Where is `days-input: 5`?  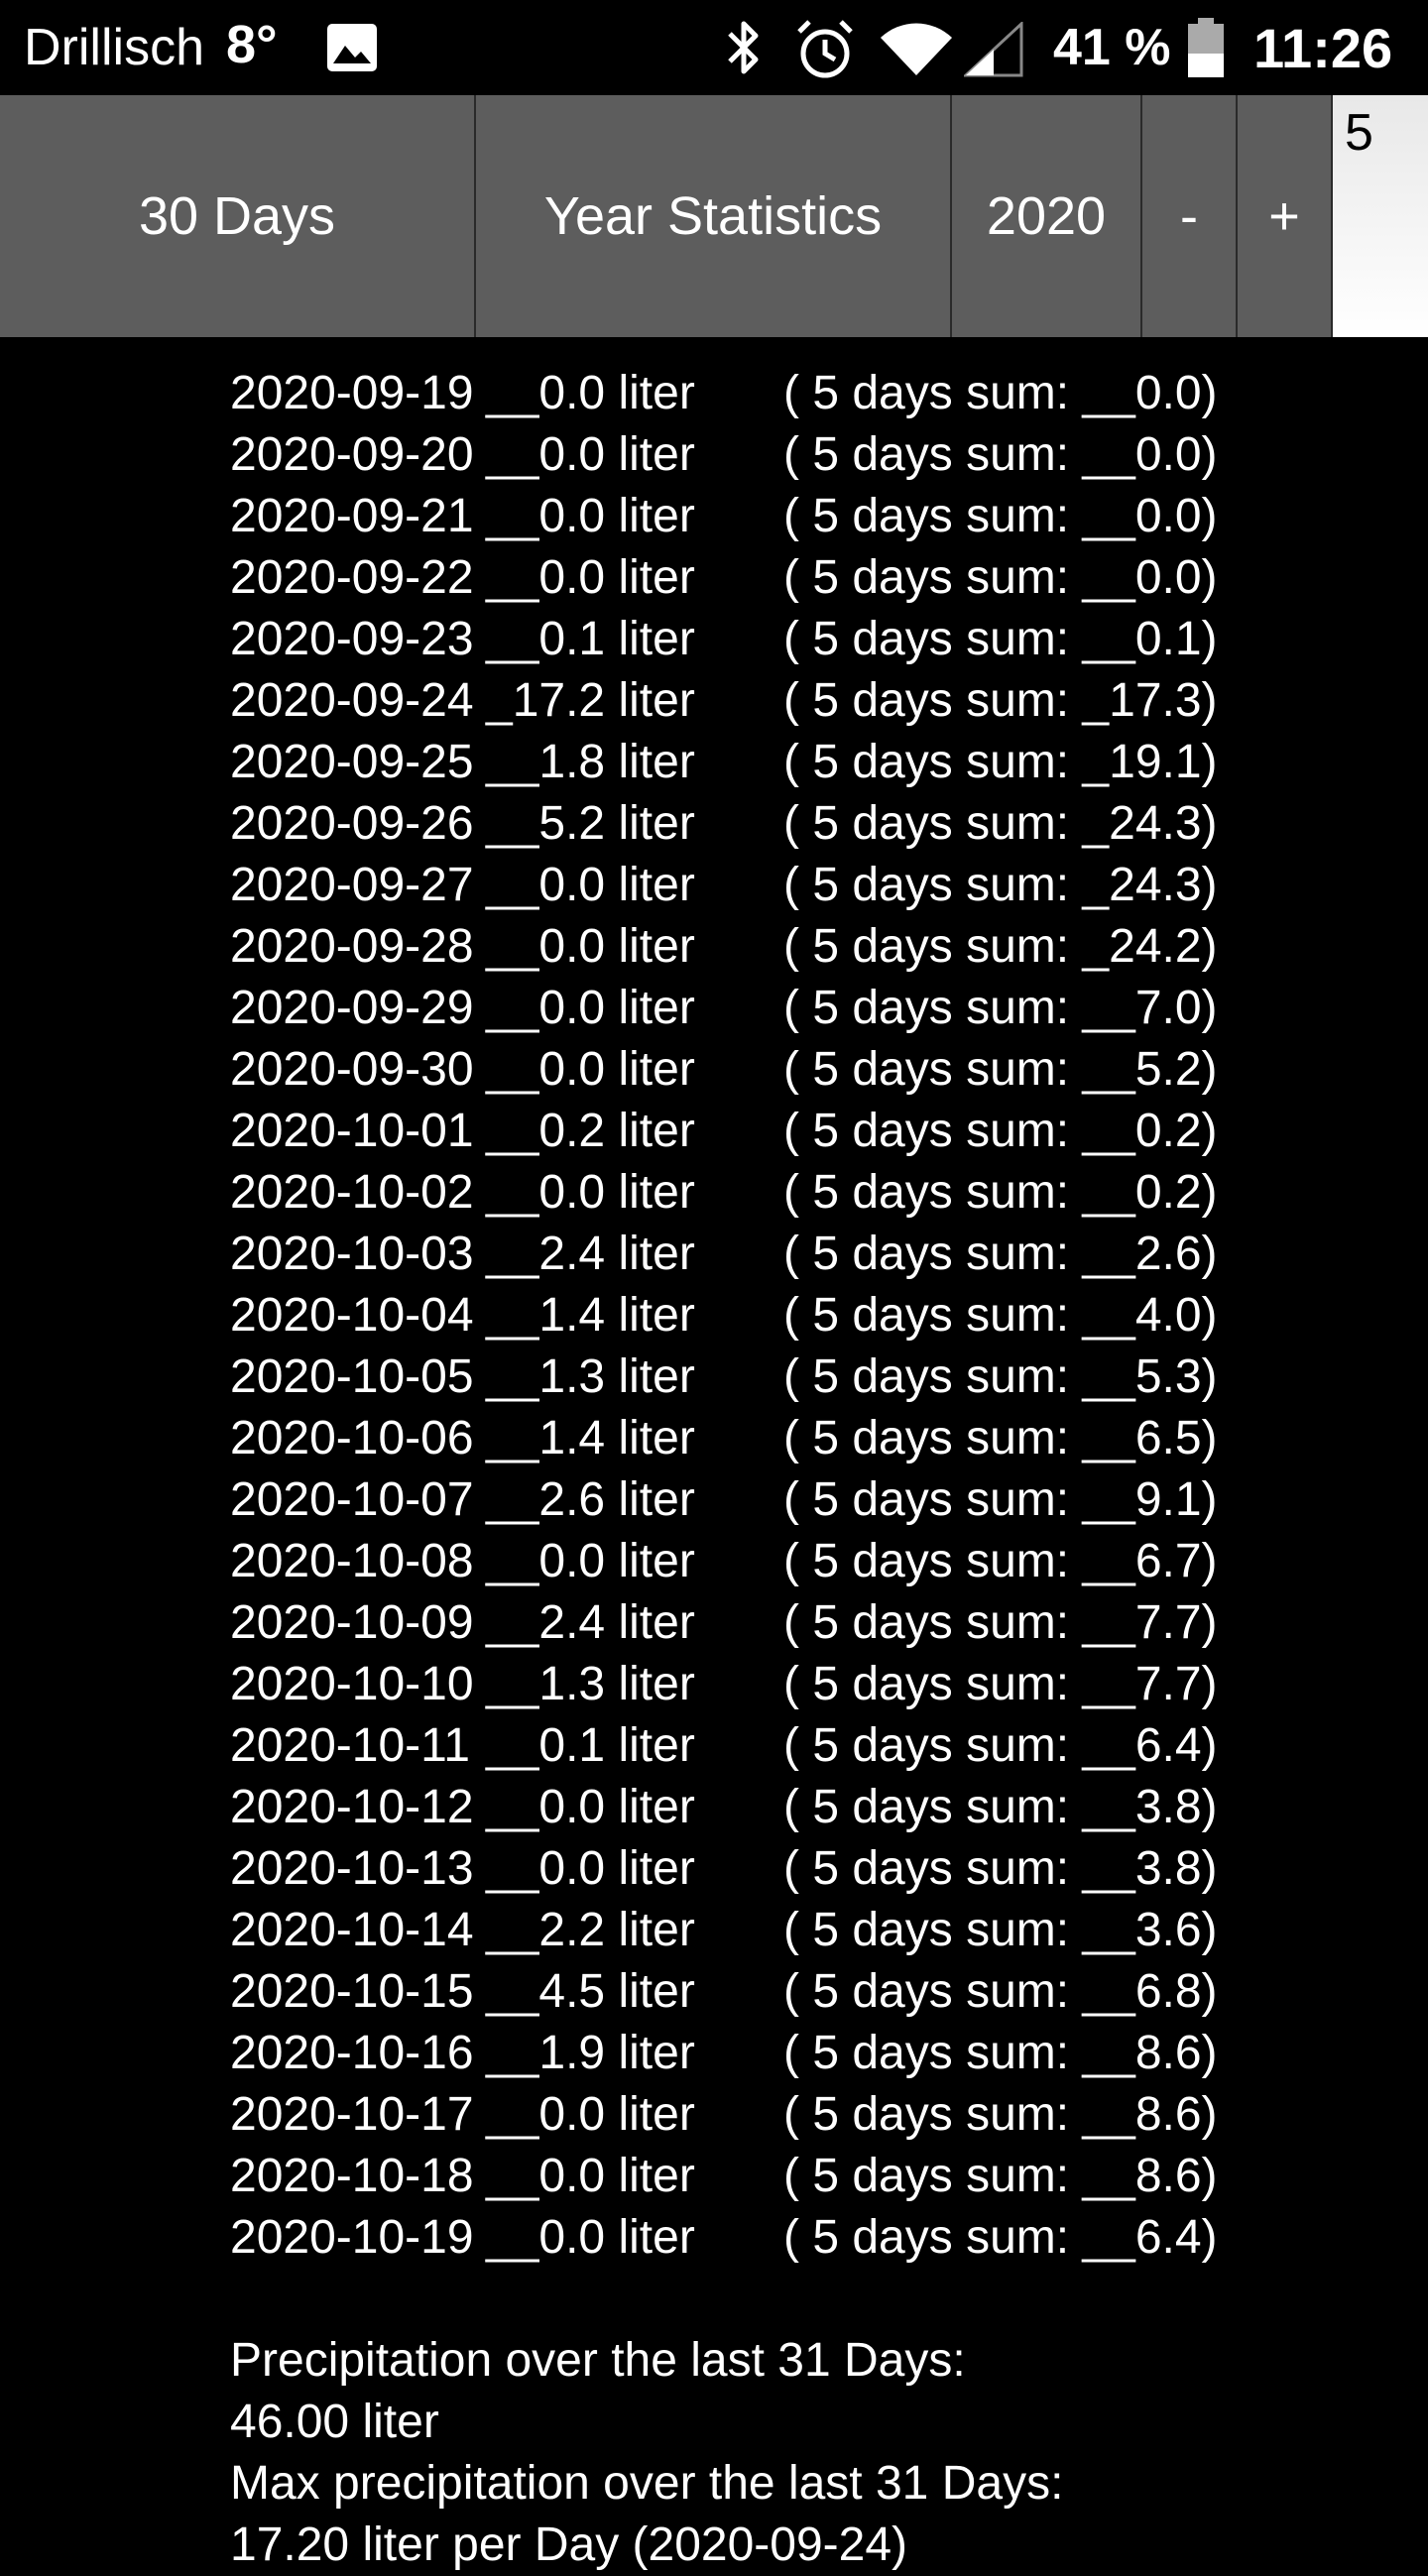 days-input: 5 is located at coordinates (1380, 216).